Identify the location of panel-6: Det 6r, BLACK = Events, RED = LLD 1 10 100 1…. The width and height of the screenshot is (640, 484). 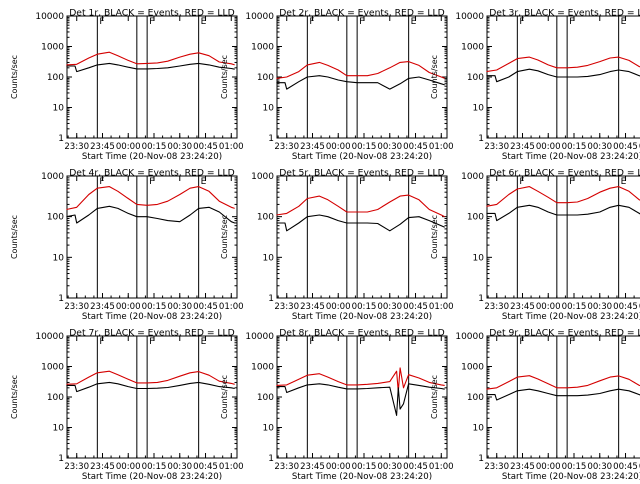
(535, 245).